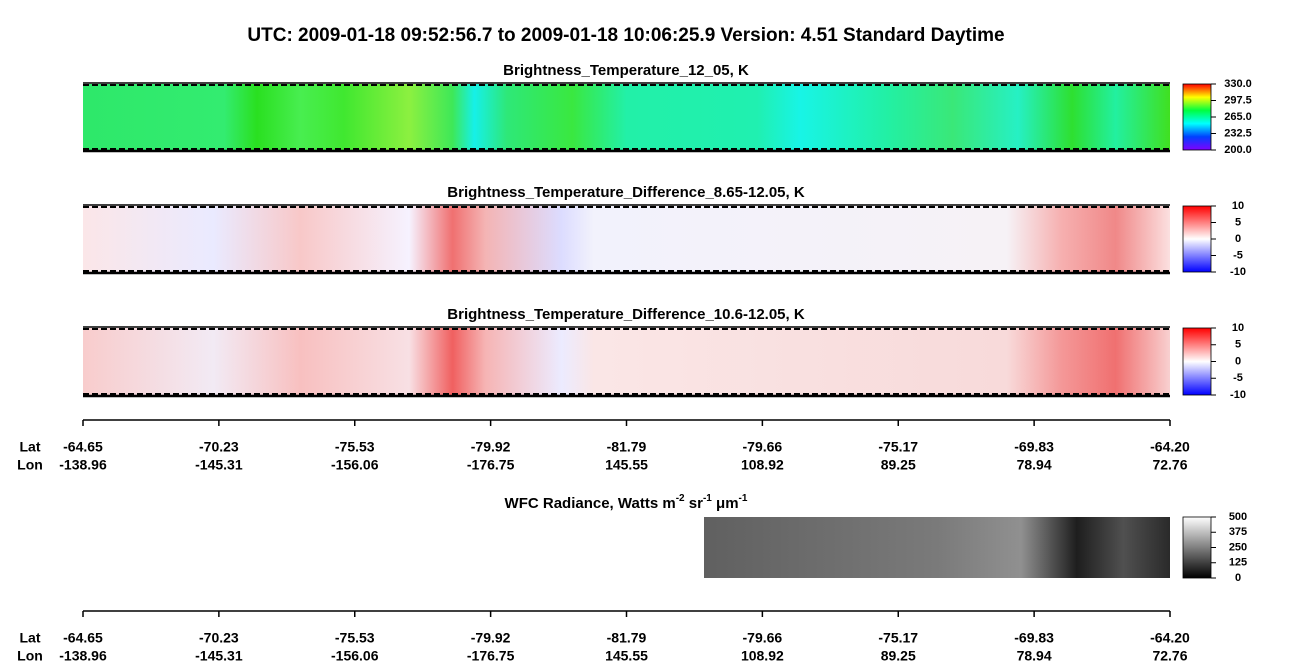 This screenshot has width=1300, height=672. Describe the element at coordinates (725, 503) in the screenshot. I see `title-part: μm` at that location.